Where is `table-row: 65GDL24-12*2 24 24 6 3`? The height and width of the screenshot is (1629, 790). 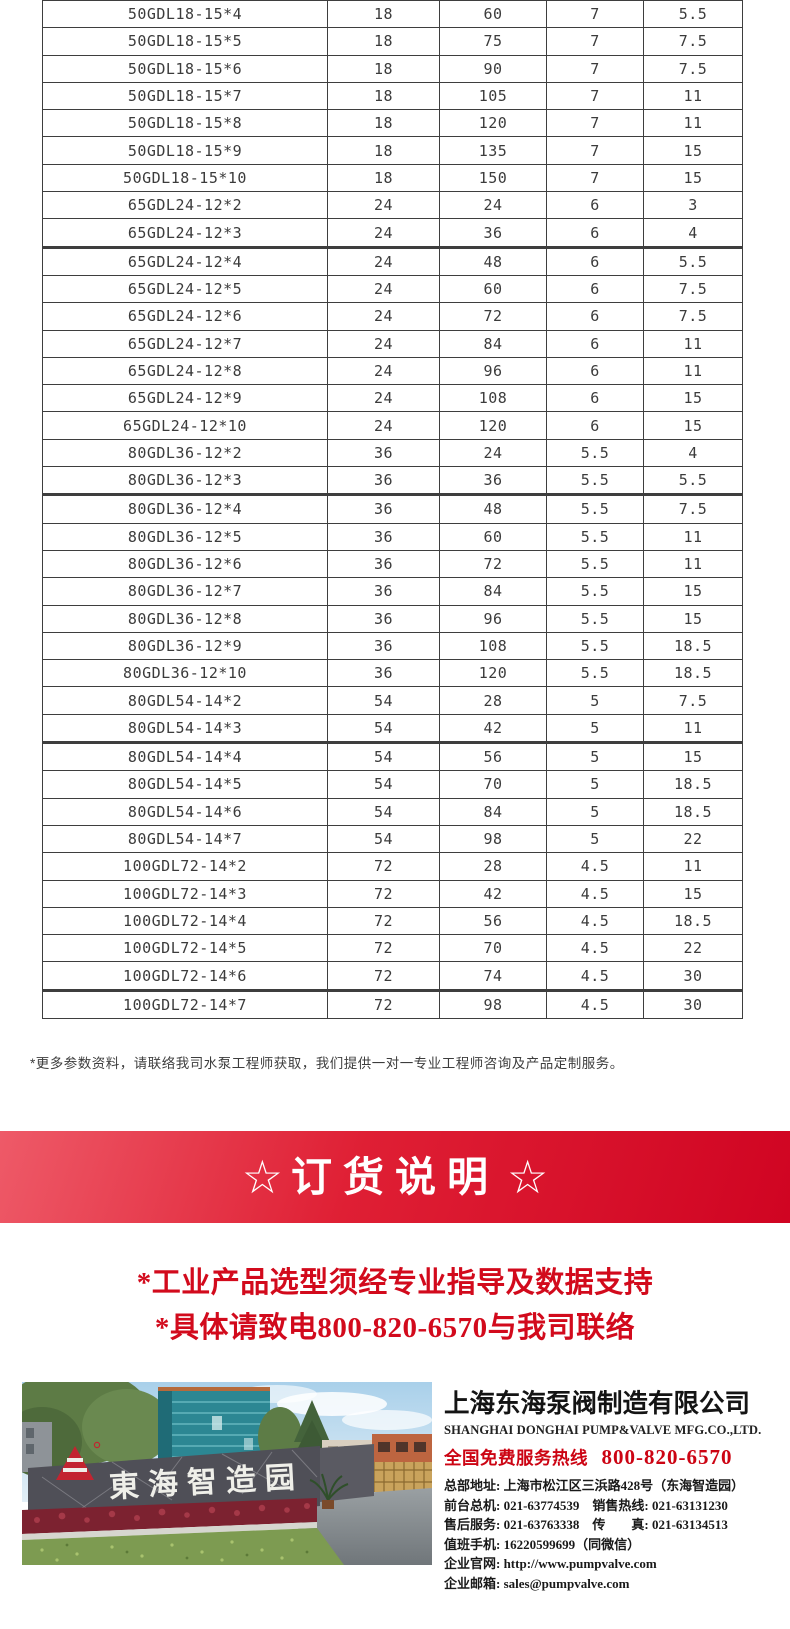
table-row: 65GDL24-12*2 24 24 6 3 is located at coordinates (392, 205).